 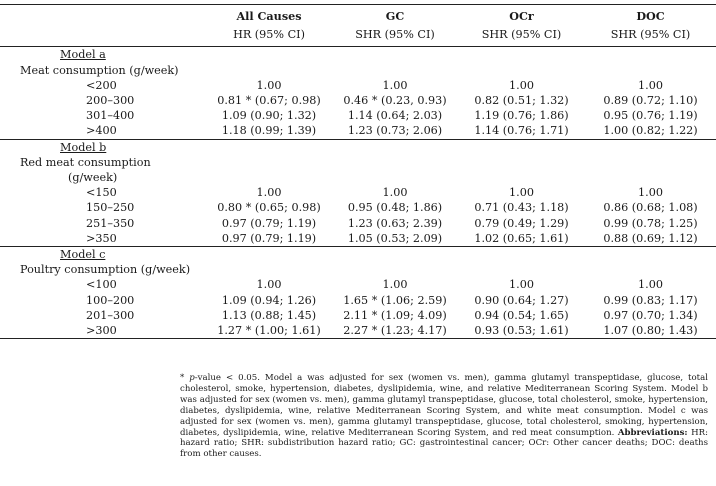 I want to click on ocr-cell: 0.71 (0.43; 1.18), so click(x=521, y=208).